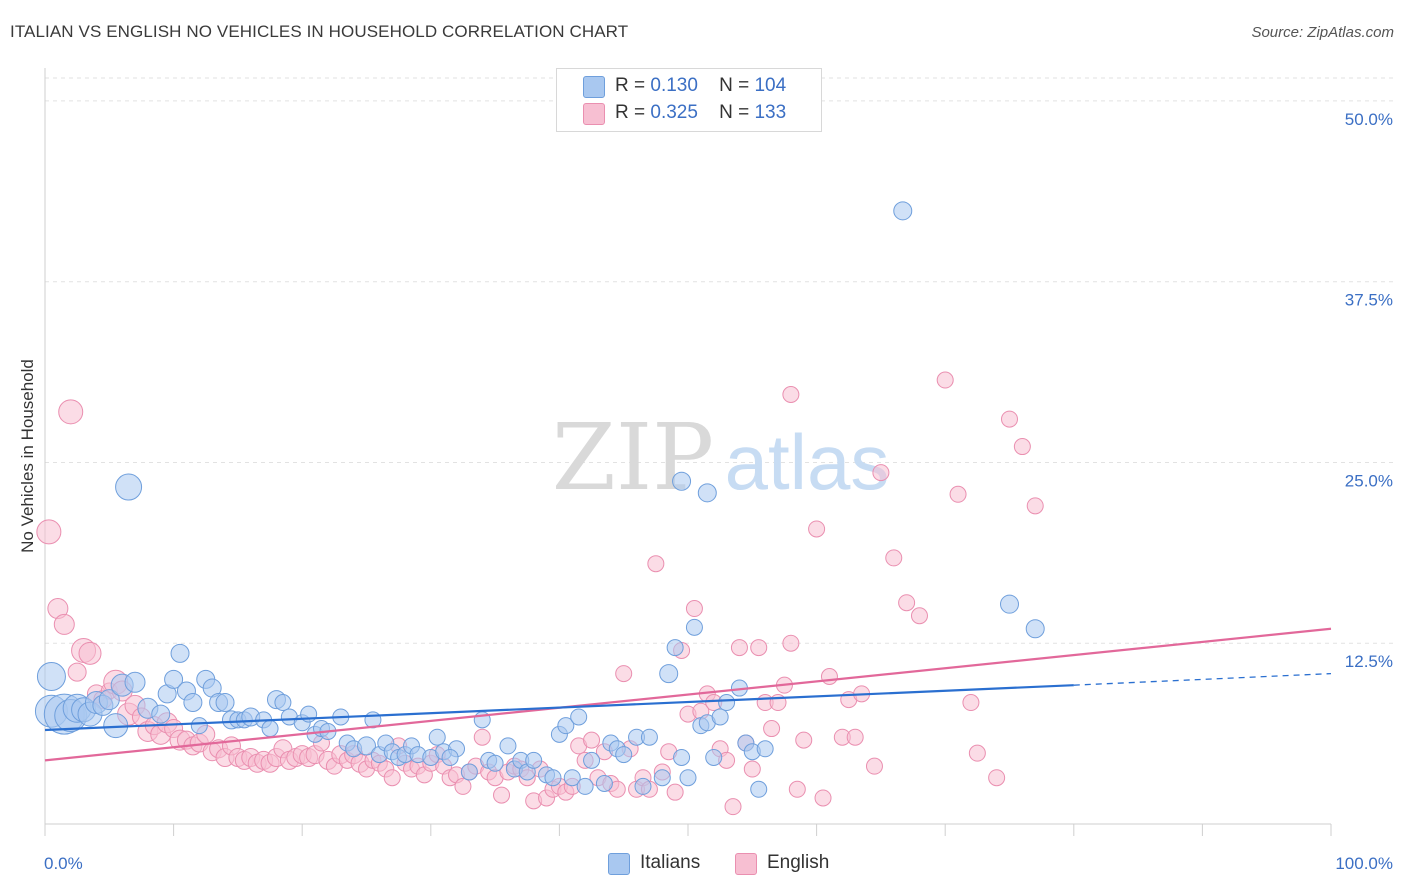 The image size is (1406, 892). What do you see at coordinates (619, 864) in the screenshot?
I see `italians-legend-swatch` at bounding box center [619, 864].